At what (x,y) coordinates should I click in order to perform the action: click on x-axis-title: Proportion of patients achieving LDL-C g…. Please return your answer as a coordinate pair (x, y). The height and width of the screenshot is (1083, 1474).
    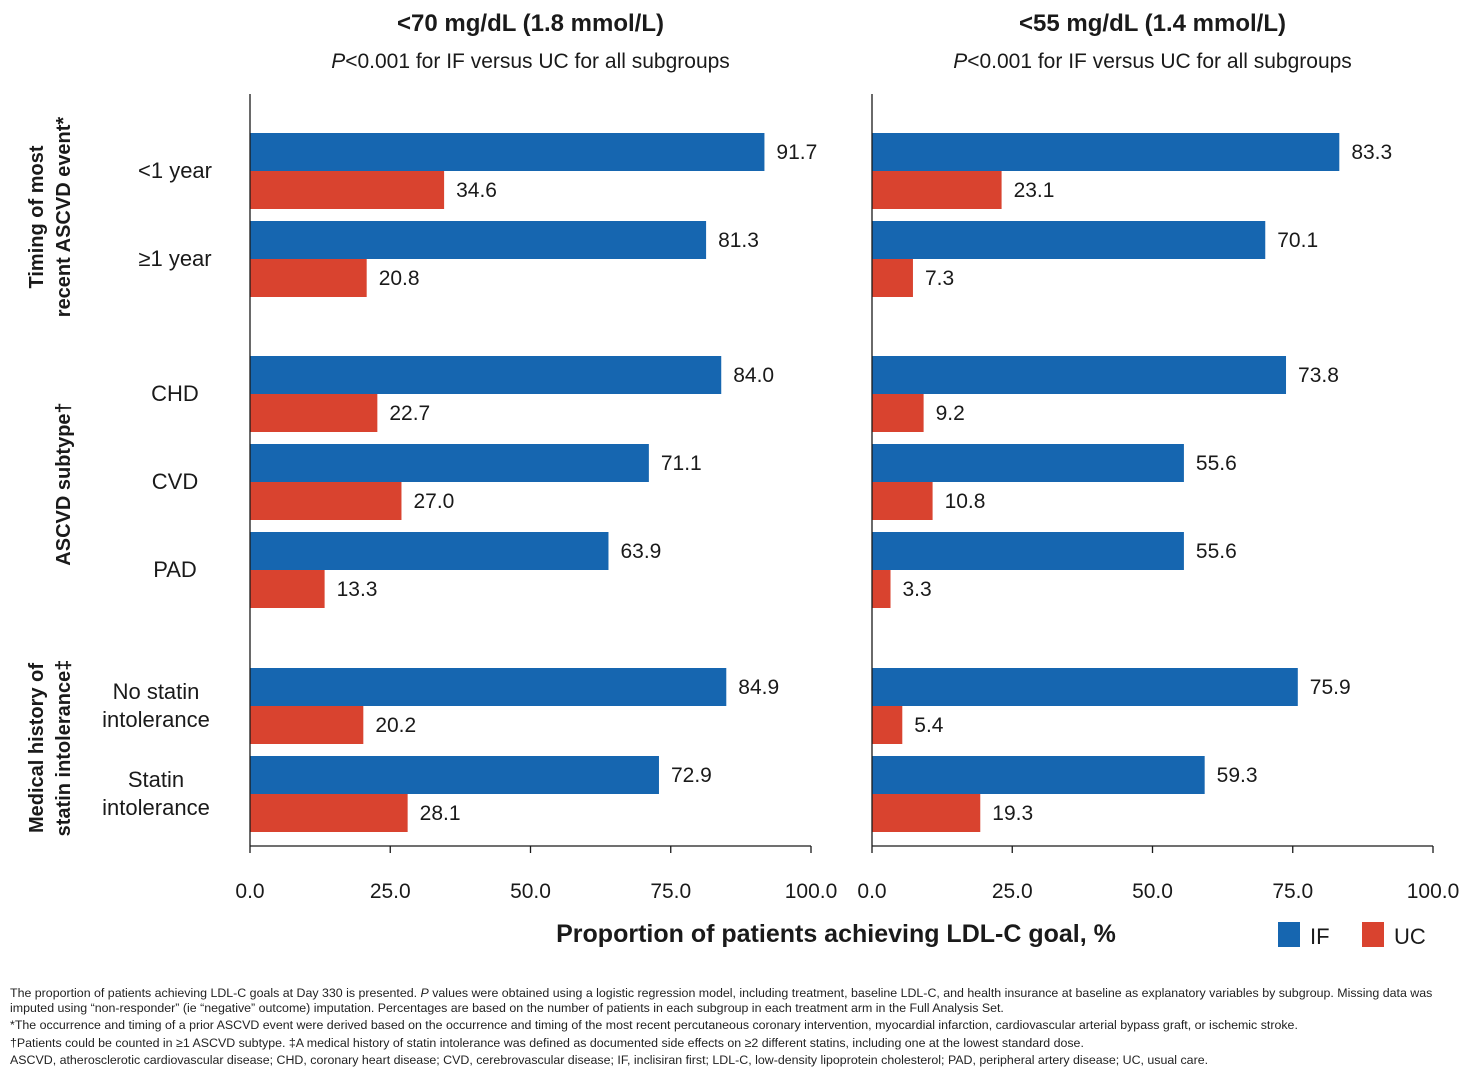
    Looking at the image, I should click on (836, 934).